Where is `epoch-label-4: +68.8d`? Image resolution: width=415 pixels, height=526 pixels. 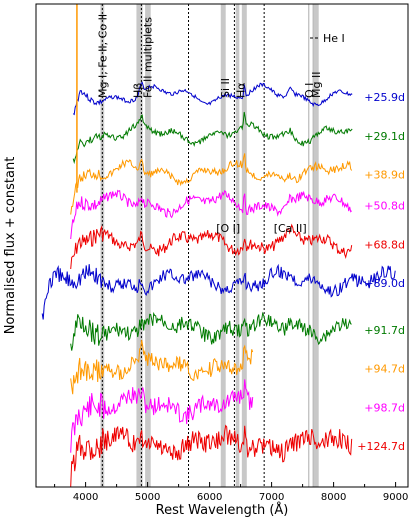
epoch-label-4: +68.8d is located at coordinates (384, 244).